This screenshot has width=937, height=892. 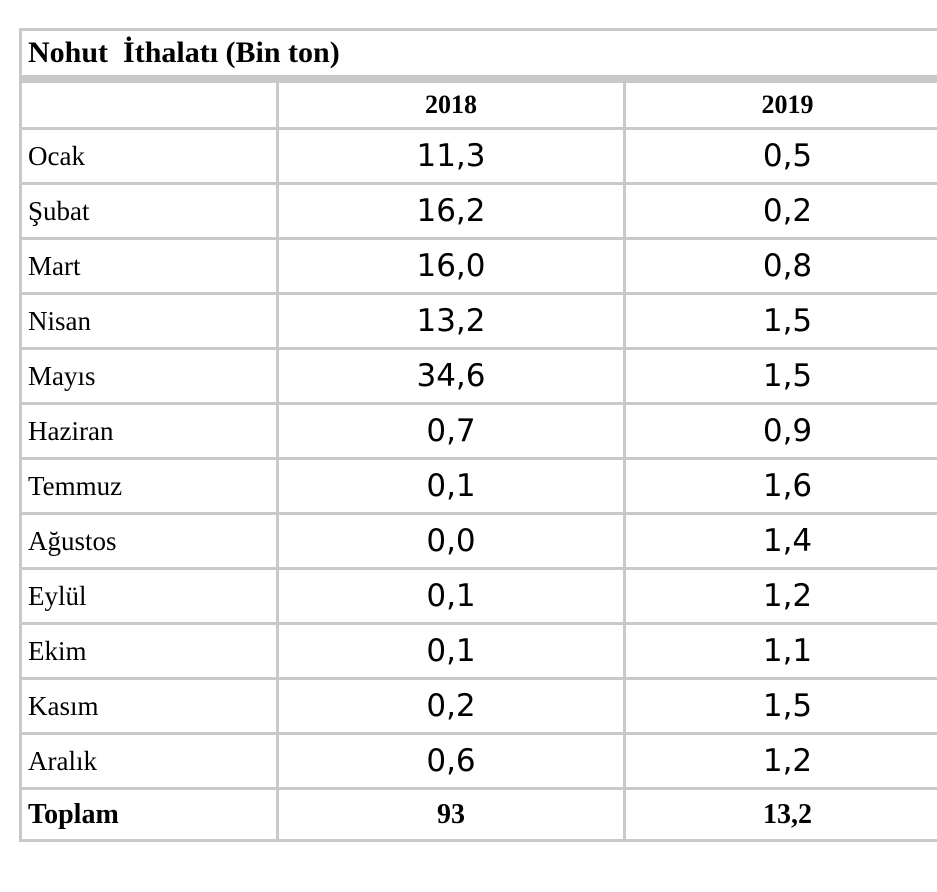 What do you see at coordinates (149, 103) in the screenshot?
I see `header-month-cell` at bounding box center [149, 103].